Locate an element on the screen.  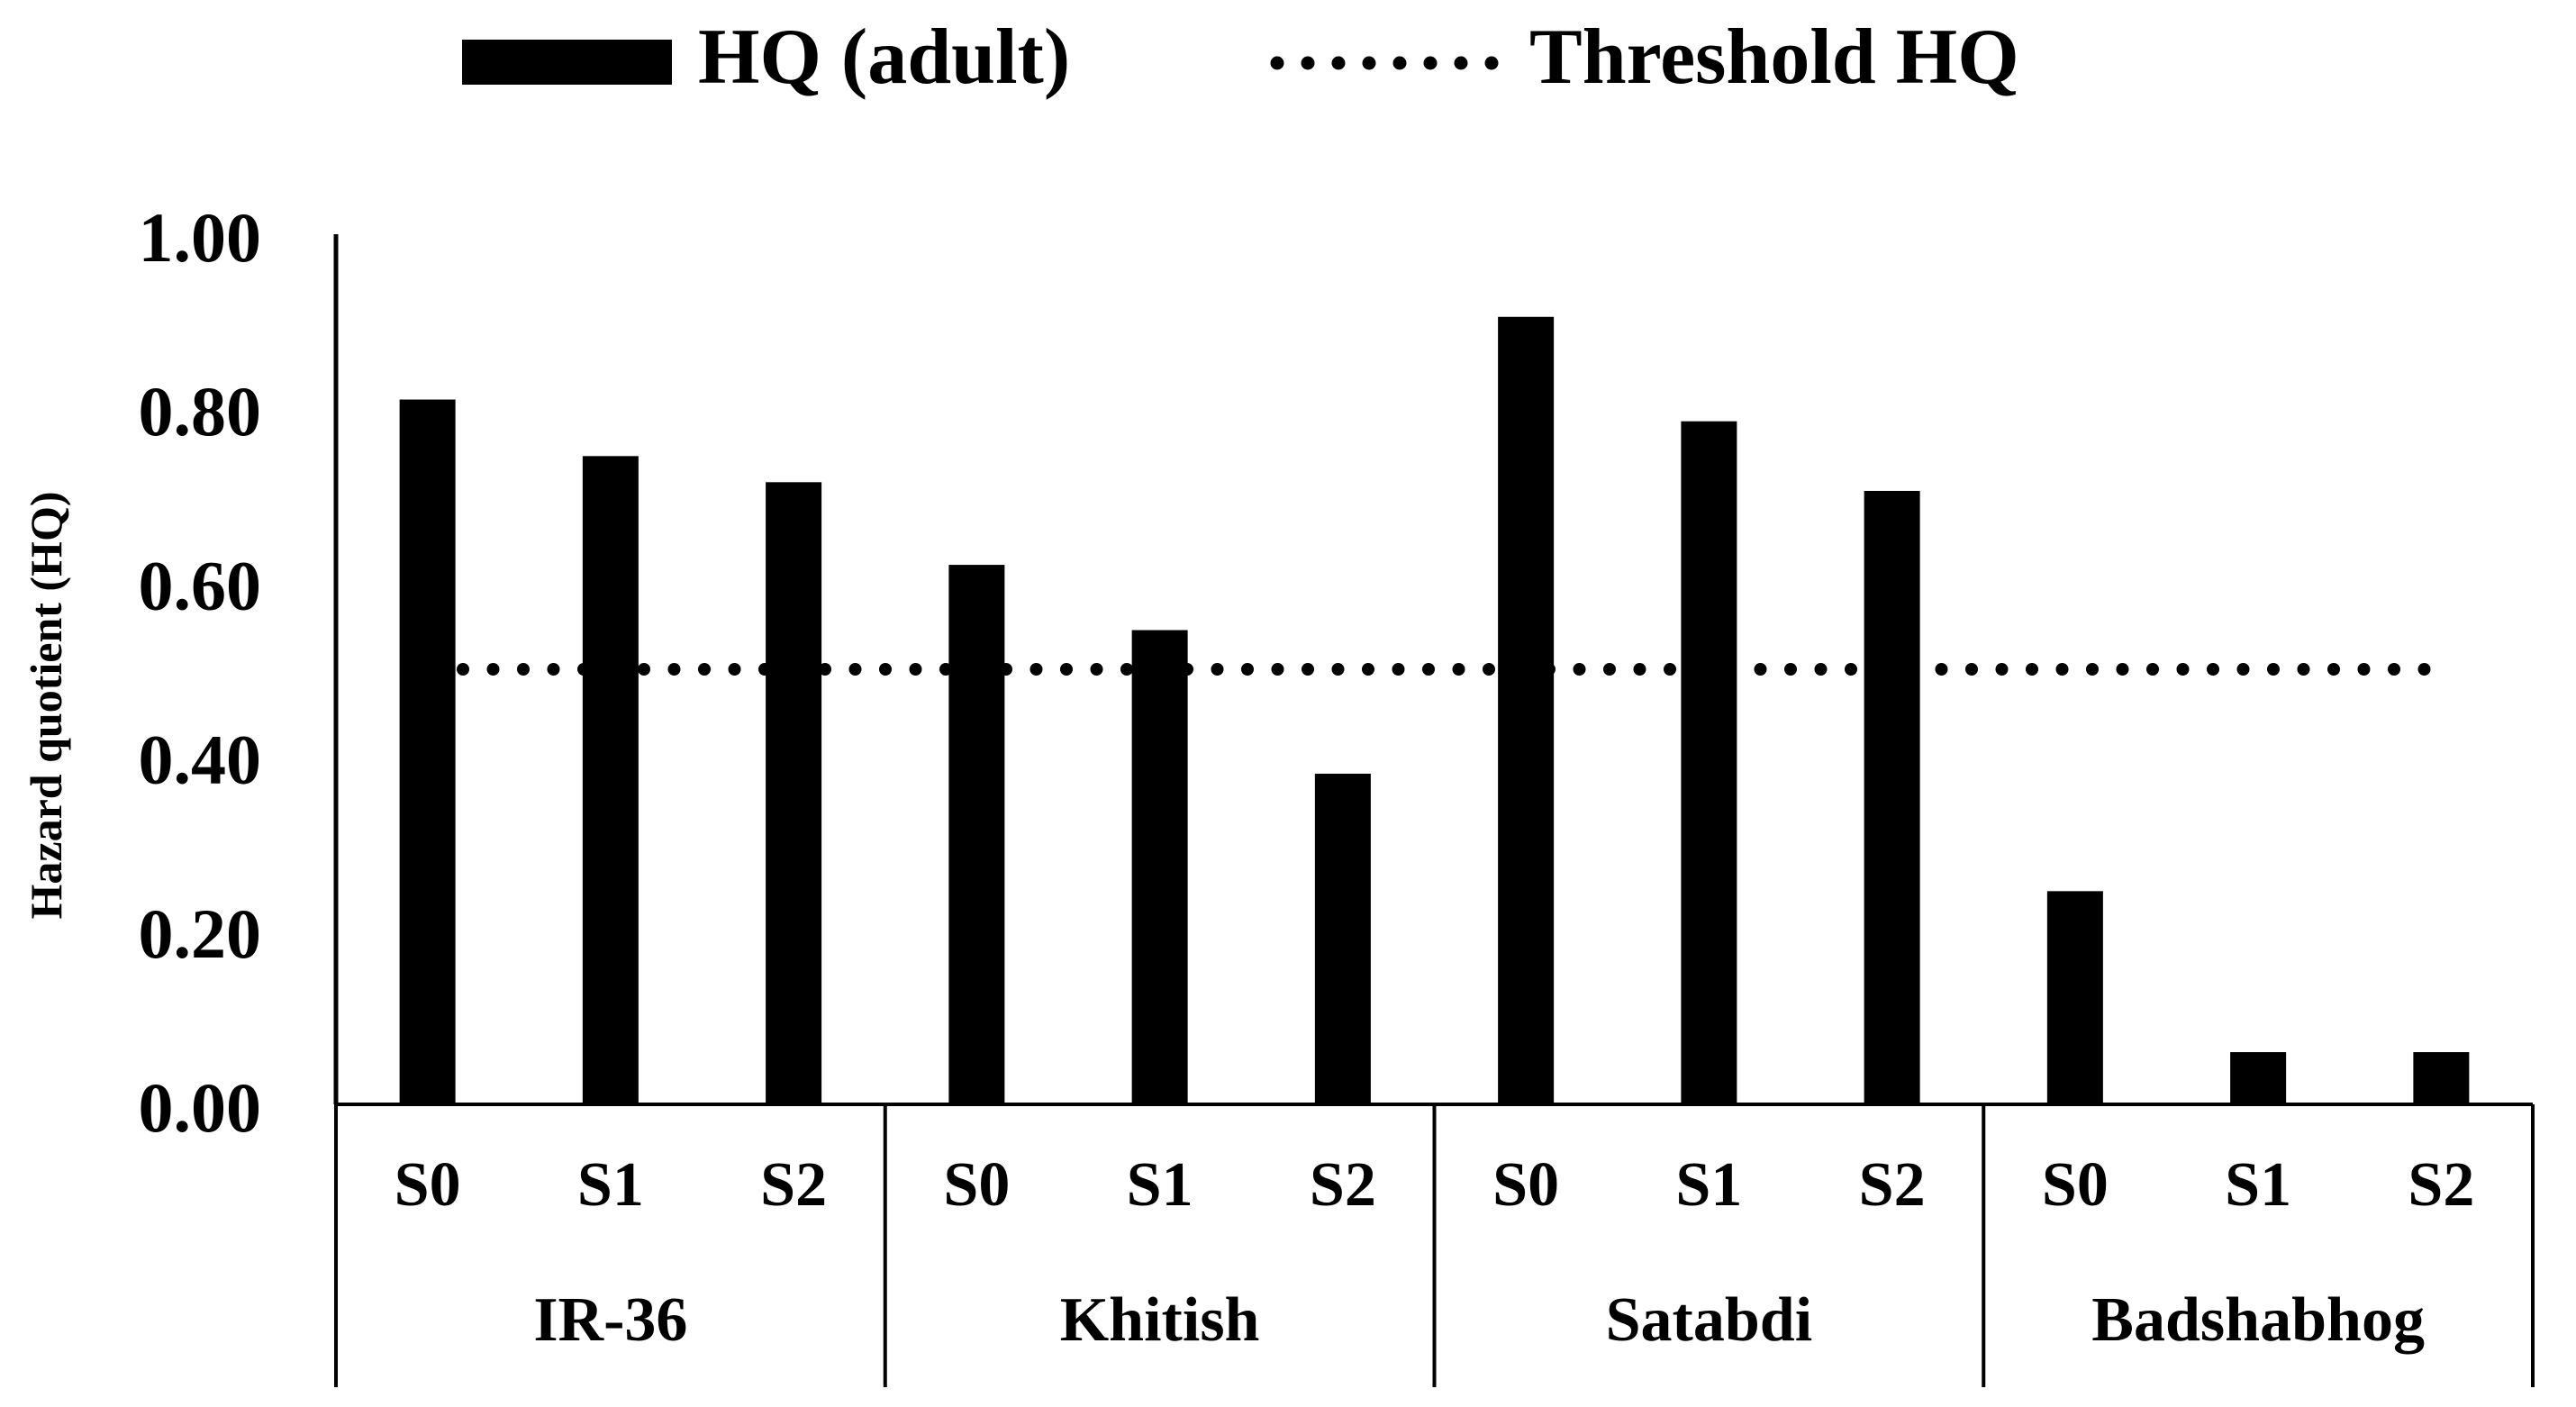
bar-khitish-s0 is located at coordinates (977, 834).